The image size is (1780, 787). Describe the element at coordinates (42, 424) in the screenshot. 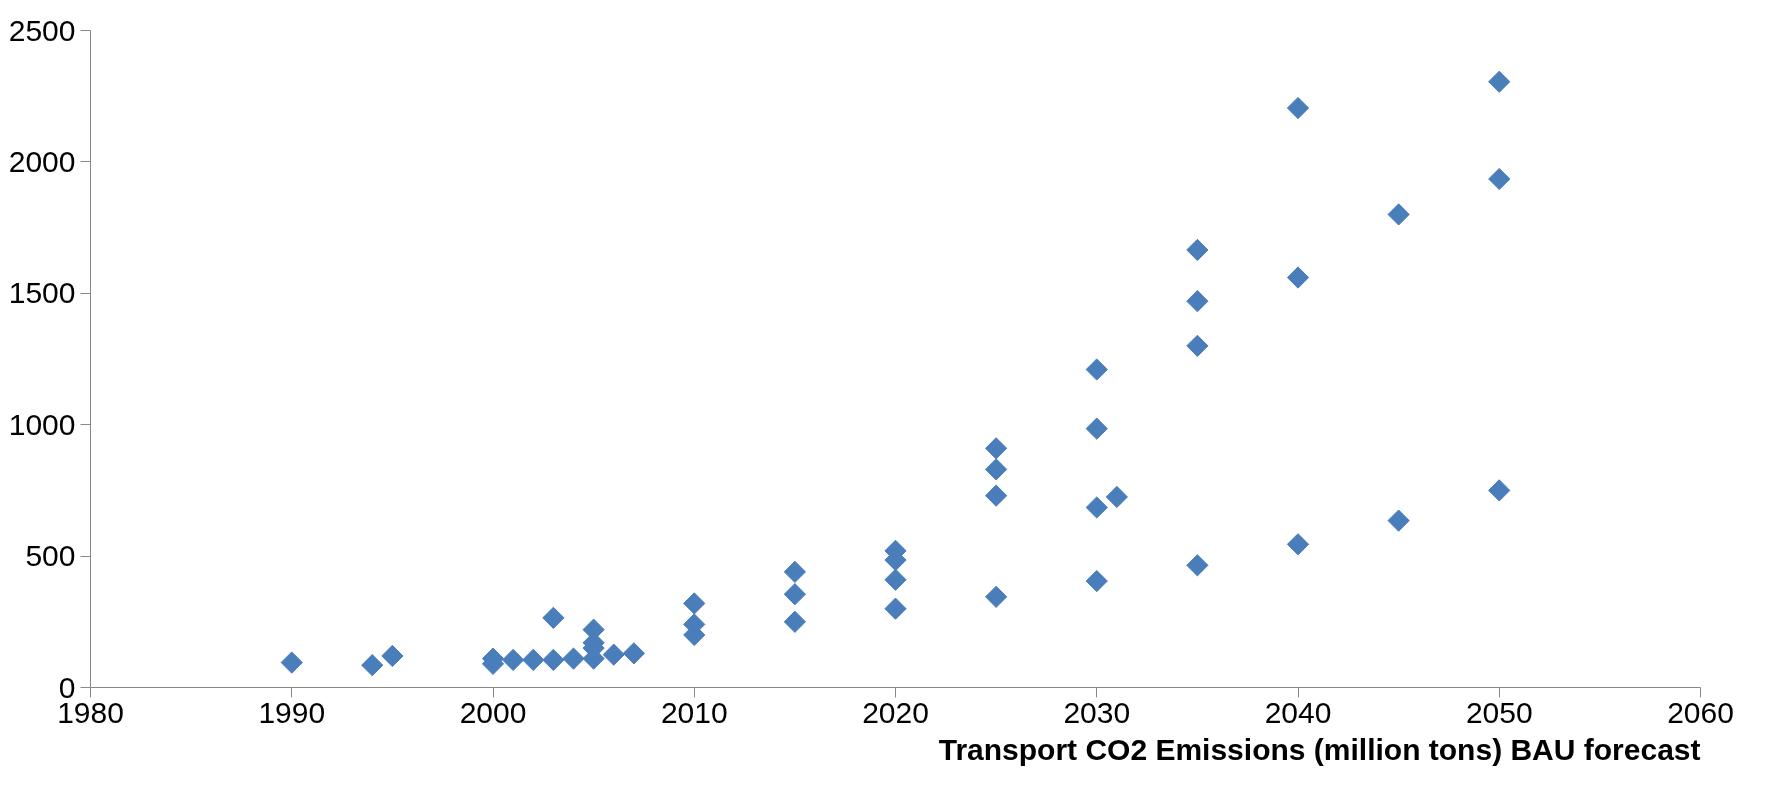

I see `y-tick-label: 1000` at that location.